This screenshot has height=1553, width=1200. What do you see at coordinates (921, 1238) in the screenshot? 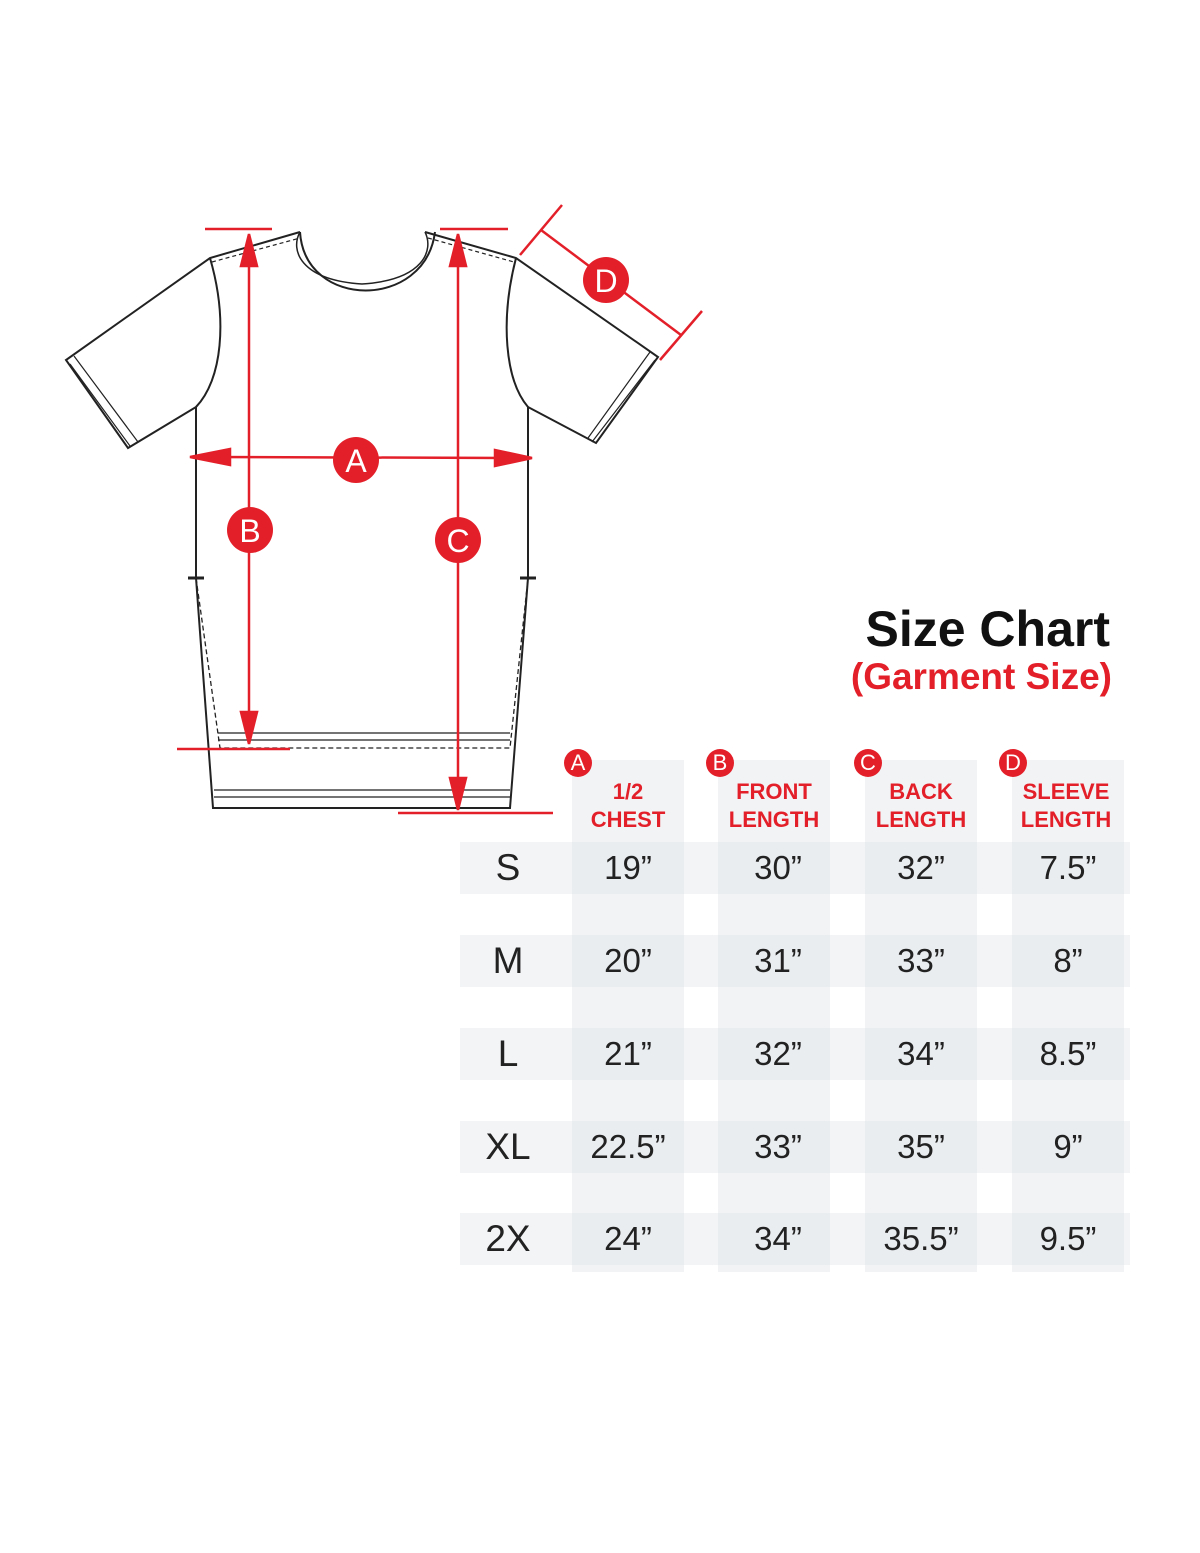
I see `table-cell: 35.5”` at bounding box center [921, 1238].